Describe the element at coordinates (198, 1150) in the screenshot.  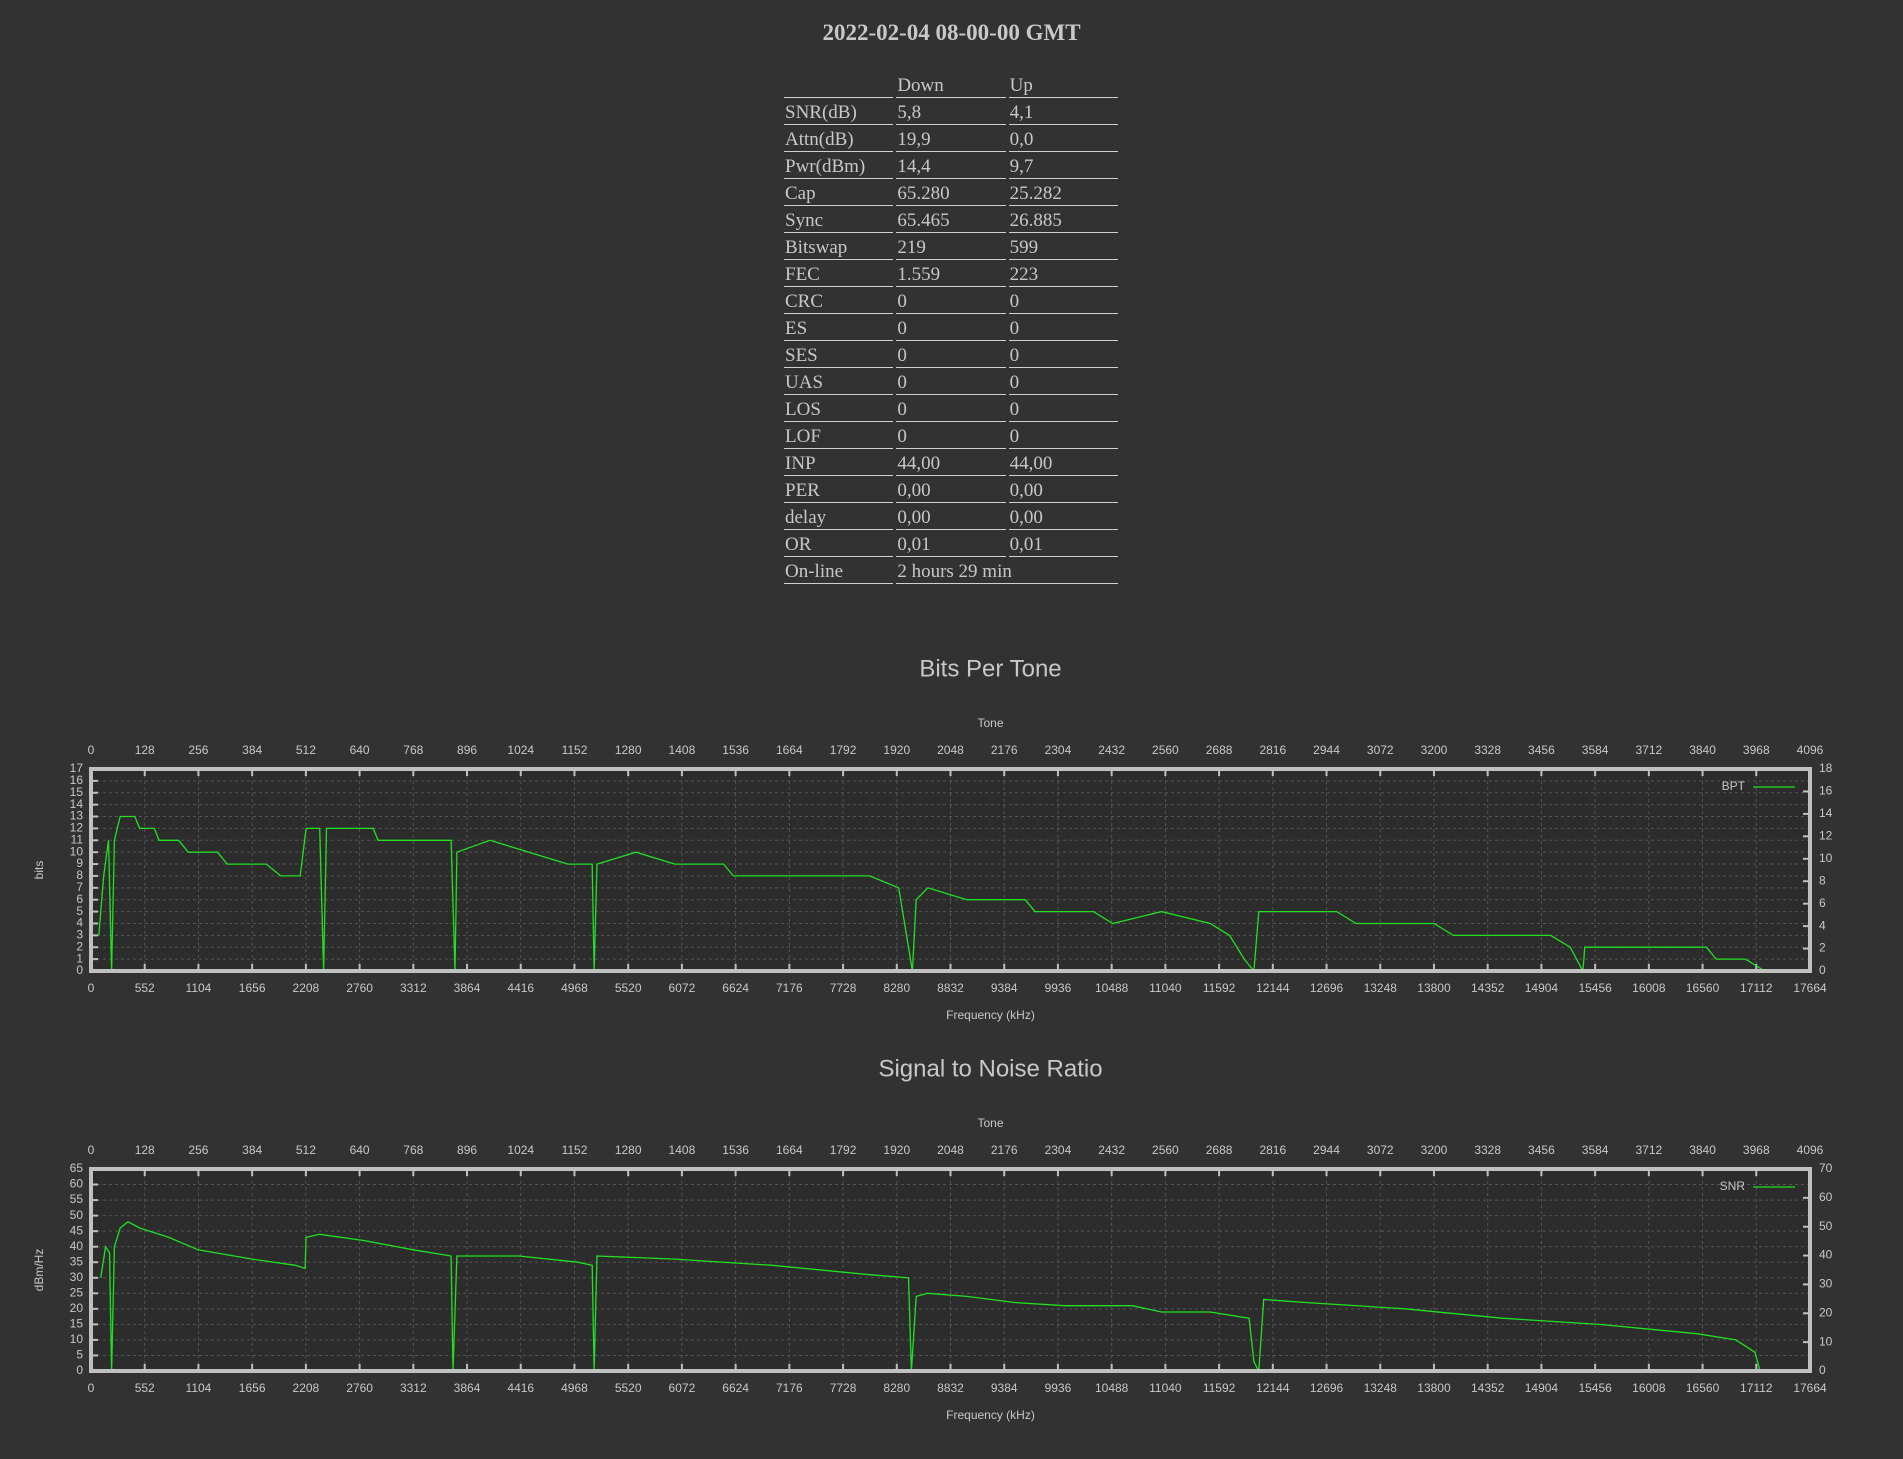
I see `x2-tick-label: 256` at that location.